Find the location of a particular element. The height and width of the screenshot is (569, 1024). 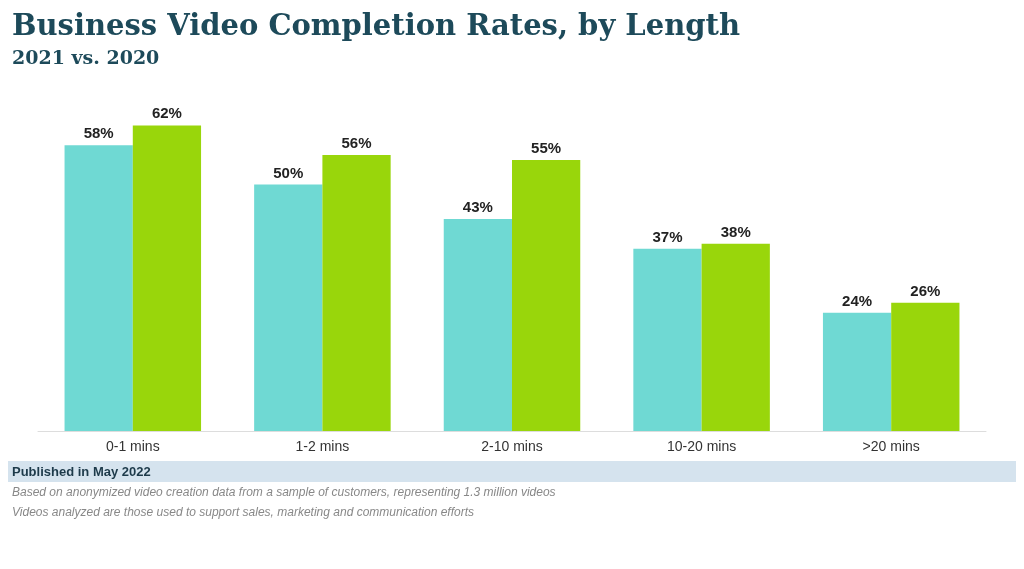

x-tick-label: 0-1 mins is located at coordinates (132, 446).